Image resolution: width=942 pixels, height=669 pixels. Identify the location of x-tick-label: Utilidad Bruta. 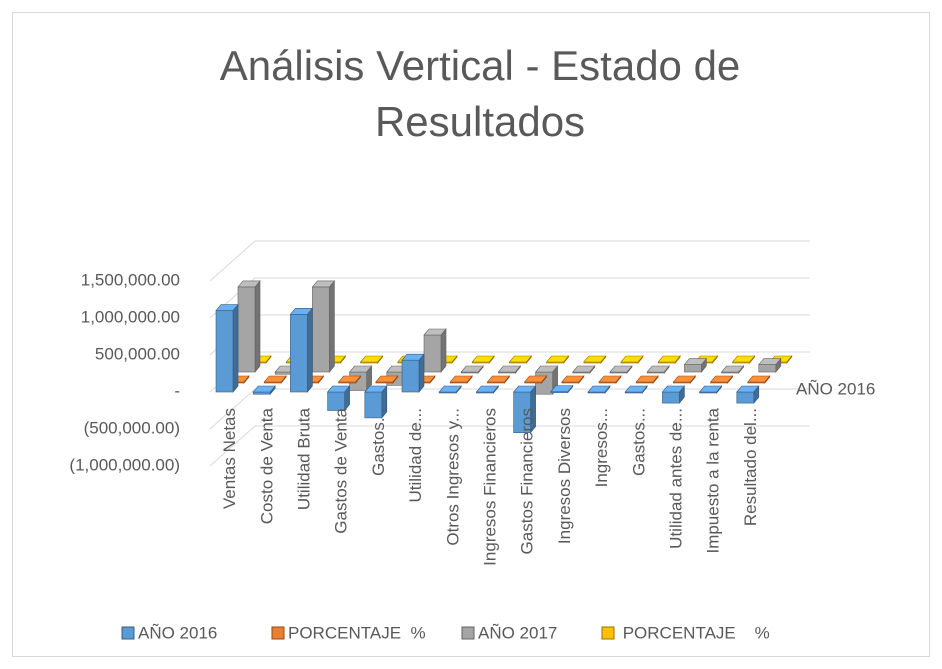
(303, 458).